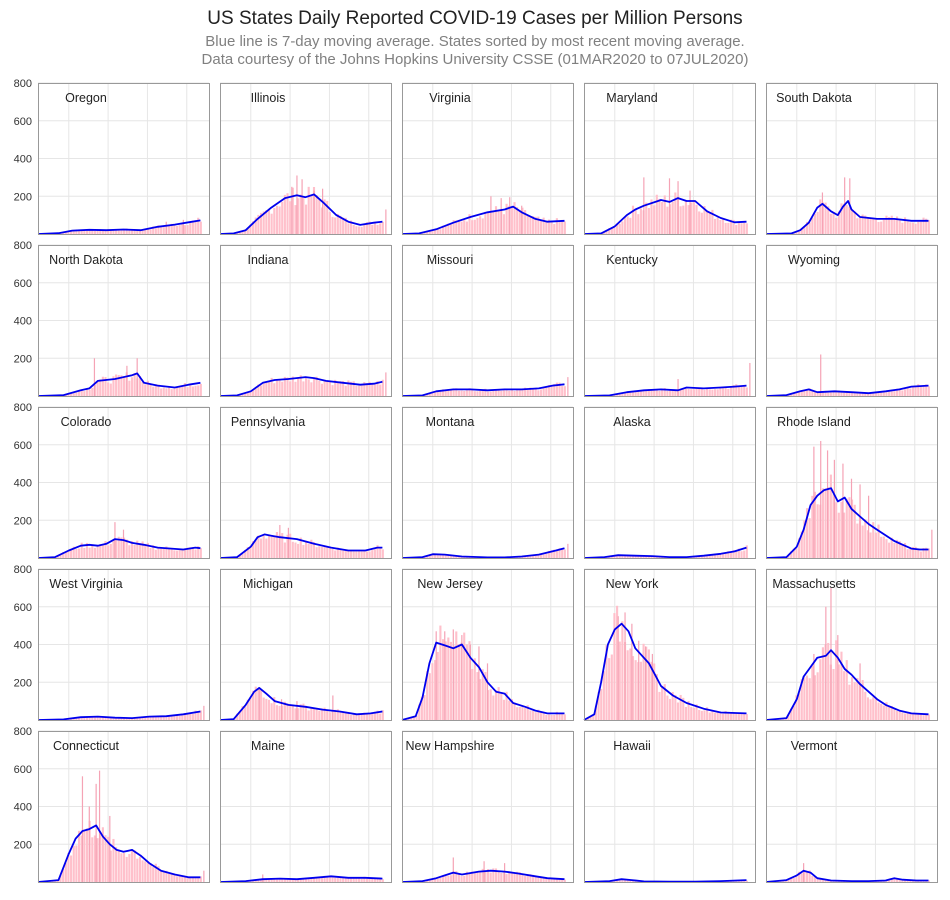 The image size is (950, 900). Describe the element at coordinates (267, 260) in the screenshot. I see `panel-label: Indiana` at that location.